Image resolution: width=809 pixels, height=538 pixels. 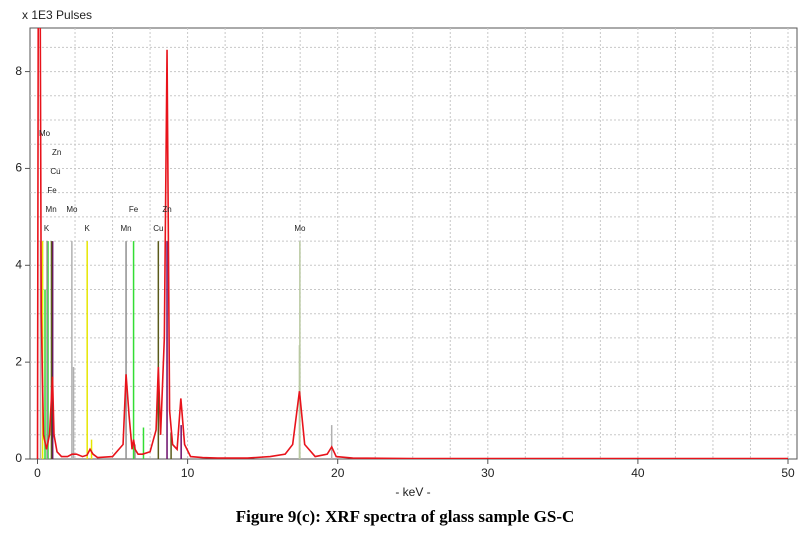 I want to click on y-tick-label: 4, so click(x=18, y=264).